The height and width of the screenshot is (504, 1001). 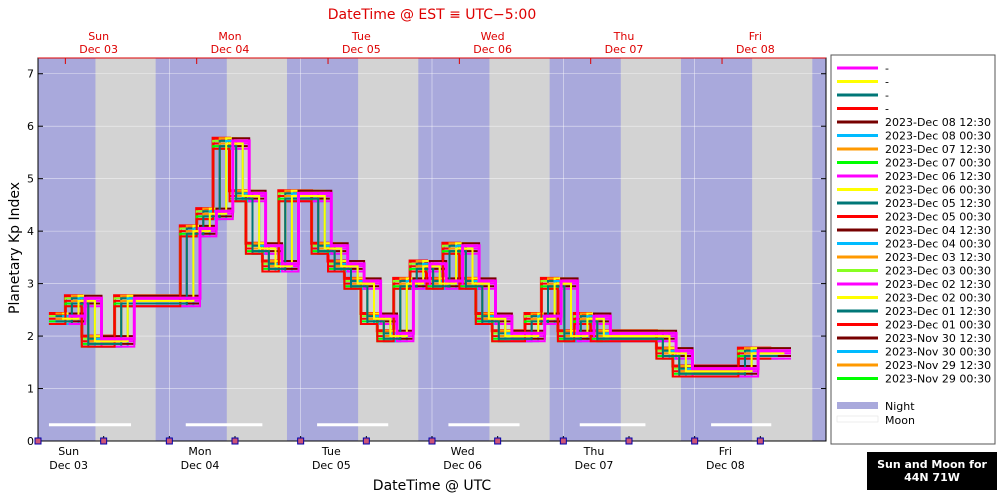 What do you see at coordinates (938, 244) in the screenshot?
I see `legend-label: 2023-Dec 04 00:30` at bounding box center [938, 244].